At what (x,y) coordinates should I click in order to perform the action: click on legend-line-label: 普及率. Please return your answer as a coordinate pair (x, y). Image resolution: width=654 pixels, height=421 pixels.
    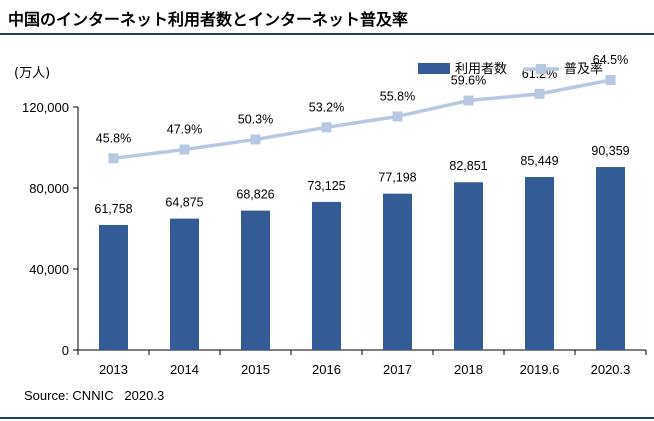
    Looking at the image, I should click on (583, 69).